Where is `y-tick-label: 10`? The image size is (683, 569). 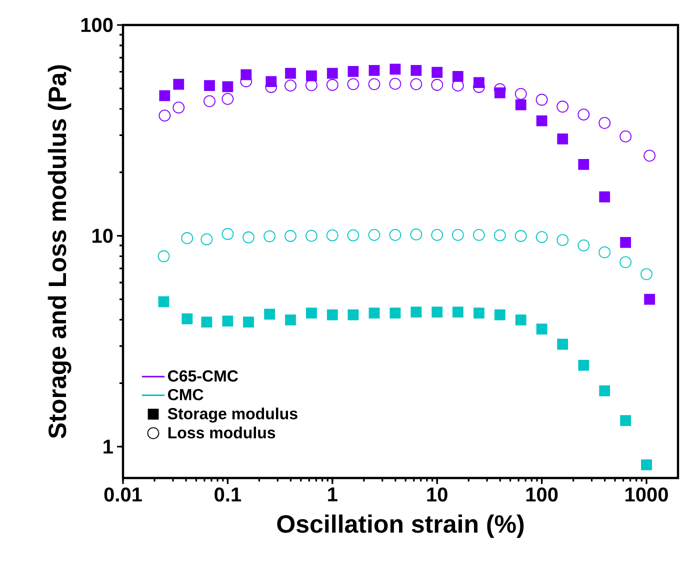 y-tick-label: 10 is located at coordinates (102, 235).